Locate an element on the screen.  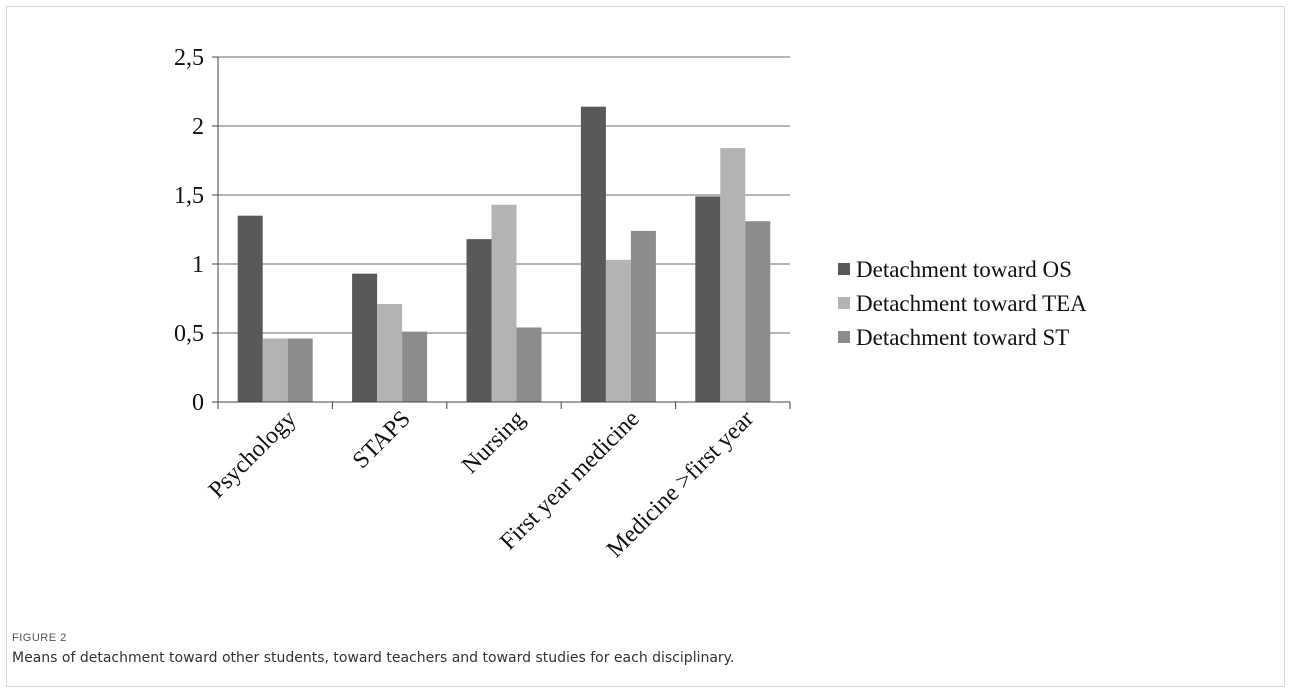
y-tick-label: 2 is located at coordinates (198, 127).